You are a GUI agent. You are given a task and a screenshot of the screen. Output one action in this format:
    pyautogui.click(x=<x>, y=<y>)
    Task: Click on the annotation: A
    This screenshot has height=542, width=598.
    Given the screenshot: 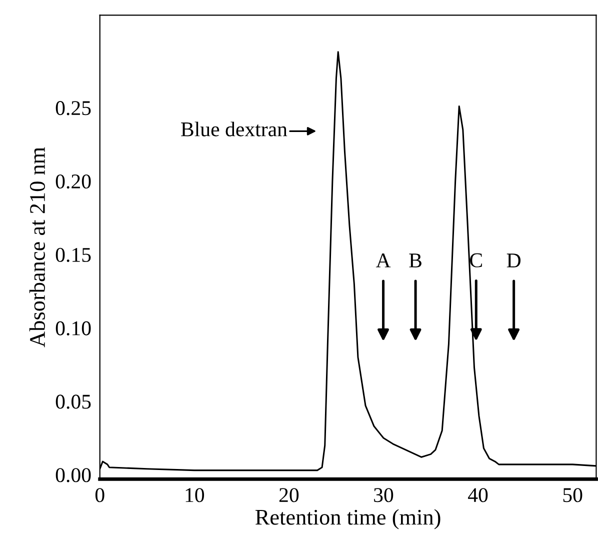 What is the action you would take?
    pyautogui.click(x=383, y=261)
    